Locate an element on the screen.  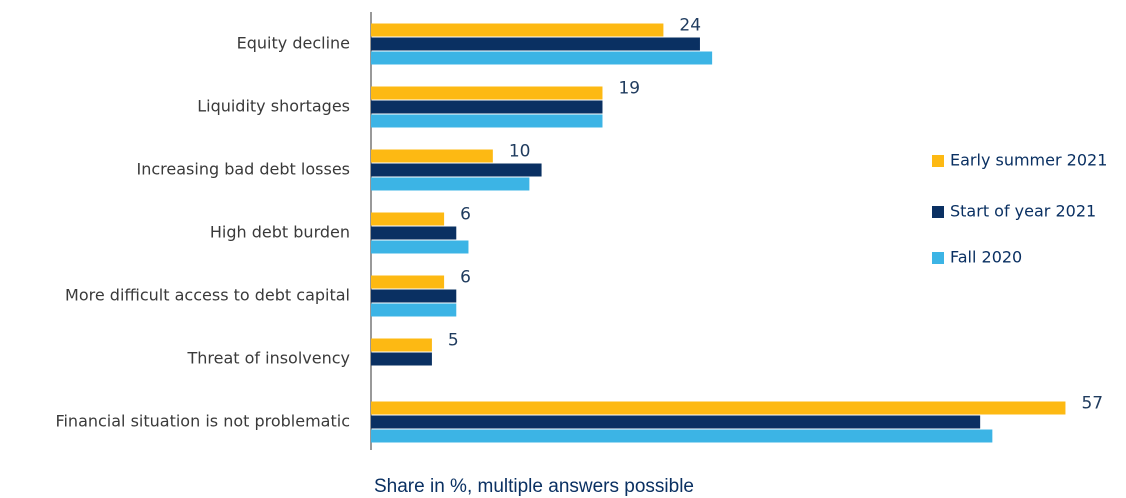
y-tick-label: Threat of insolvency is located at coordinates (268, 358).